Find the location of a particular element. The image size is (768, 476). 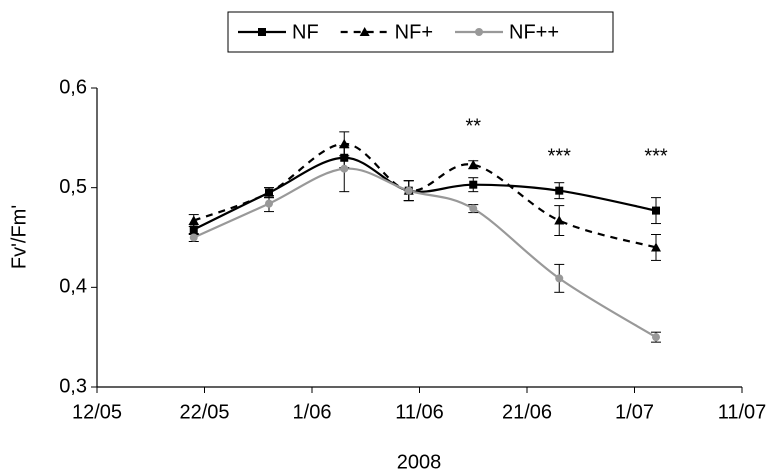

annotation: ** is located at coordinates (473, 126).